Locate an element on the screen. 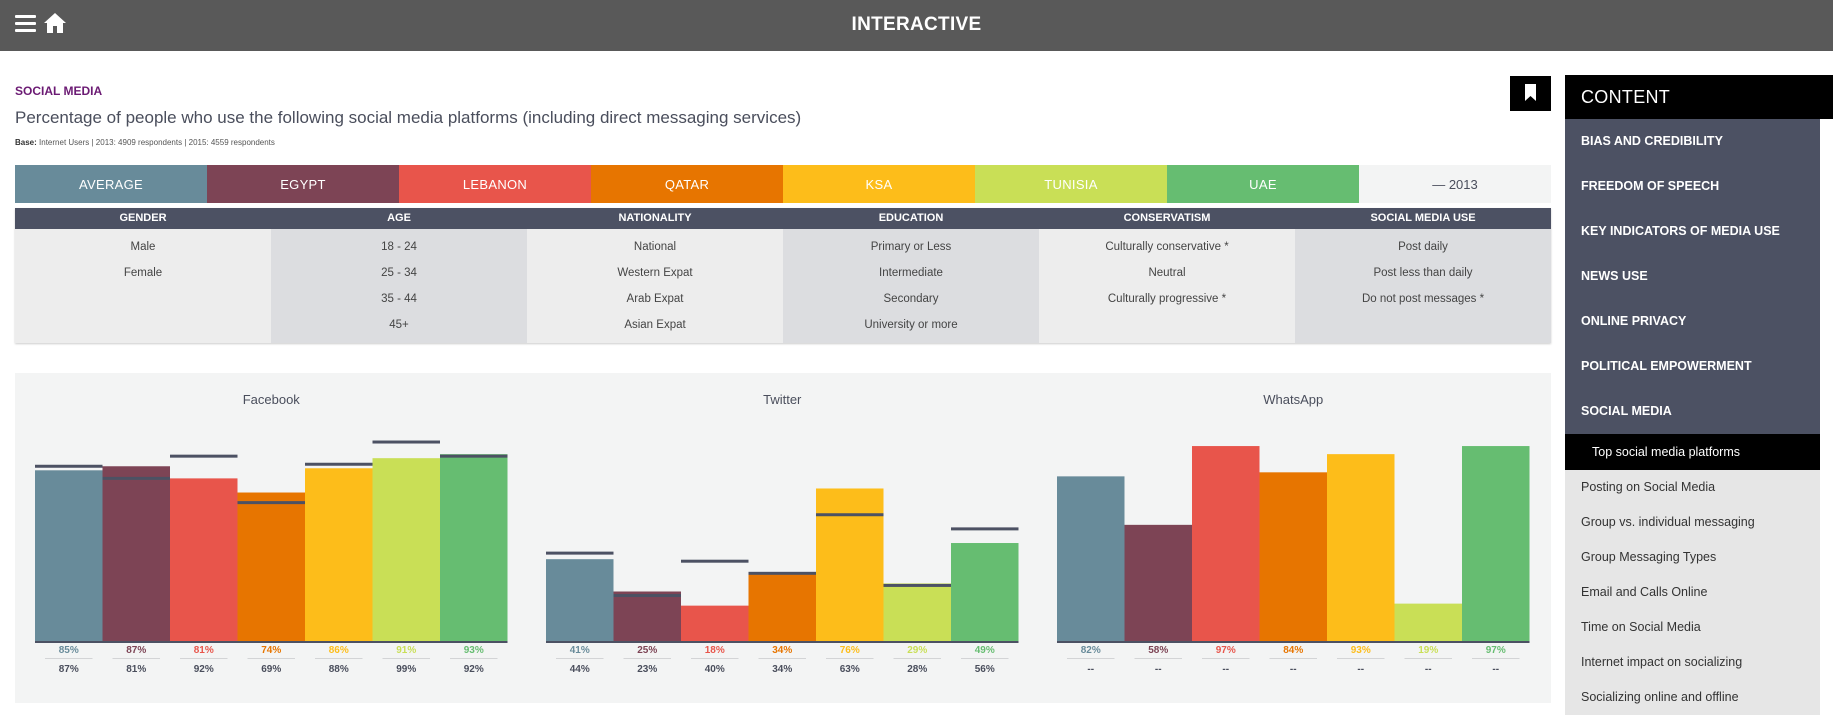 Image resolution: width=1833 pixels, height=719 pixels. value-label-2015: 84% is located at coordinates (1293, 650).